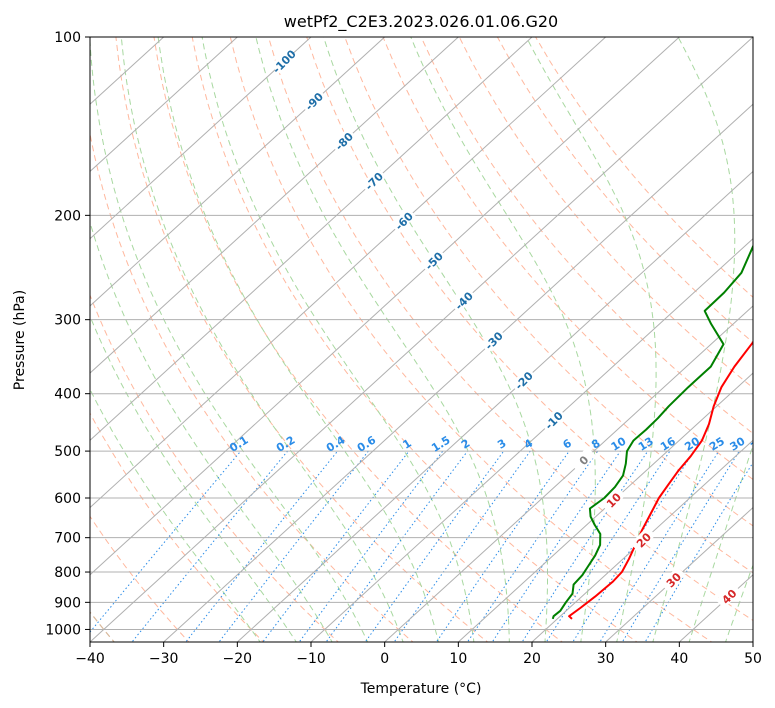 Image resolution: width=775 pixels, height=708 pixels. I want to click on mixing-ratio-label: 6, so click(568, 443).